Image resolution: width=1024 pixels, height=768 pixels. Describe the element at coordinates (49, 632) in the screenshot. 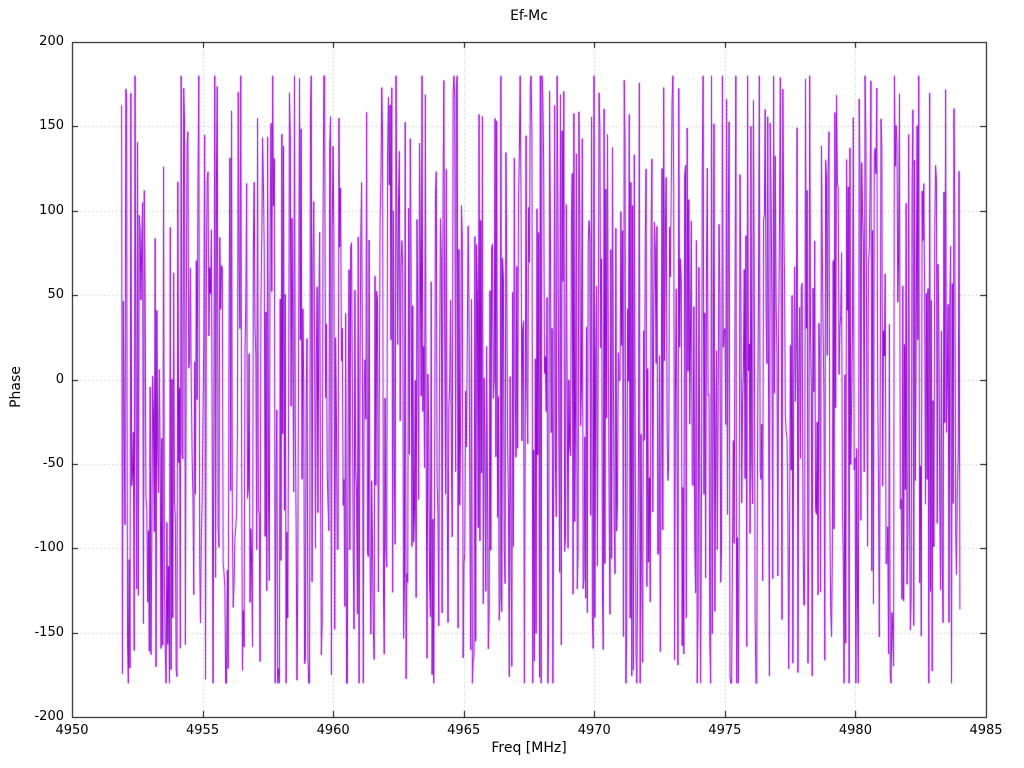

I see `y-tick-label: -150` at that location.